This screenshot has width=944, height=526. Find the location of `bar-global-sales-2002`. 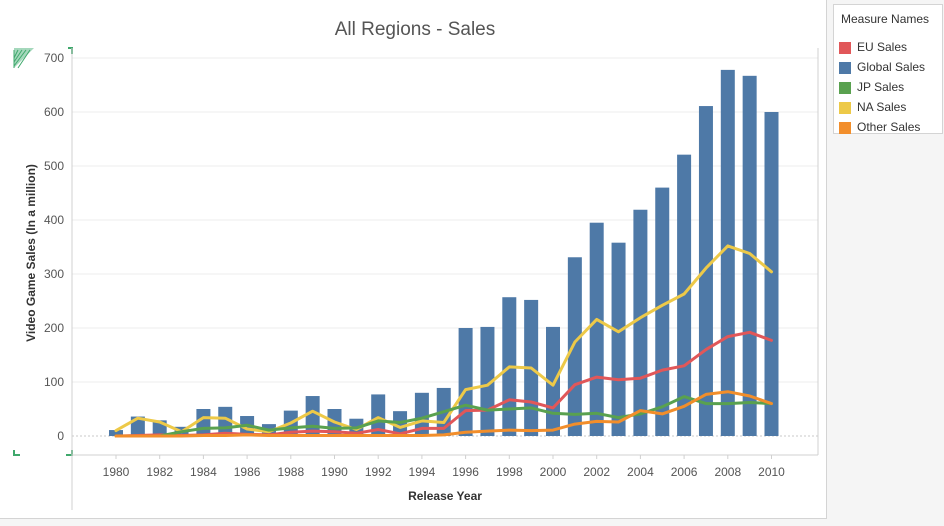

bar-global-sales-2002 is located at coordinates (596, 329).